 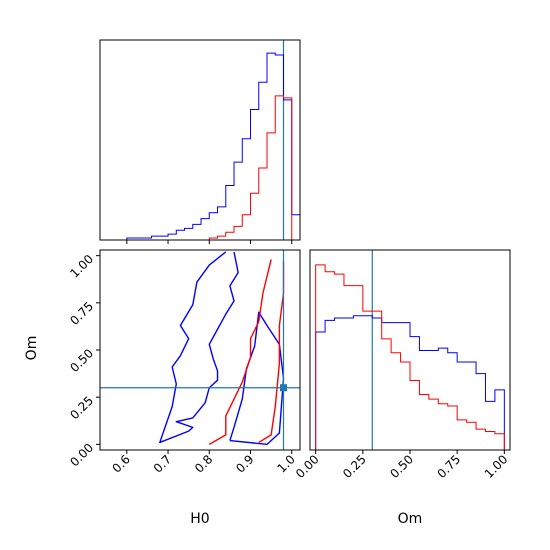 What do you see at coordinates (257, 378) in the screenshot?
I see `contour-blue-inner` at bounding box center [257, 378].